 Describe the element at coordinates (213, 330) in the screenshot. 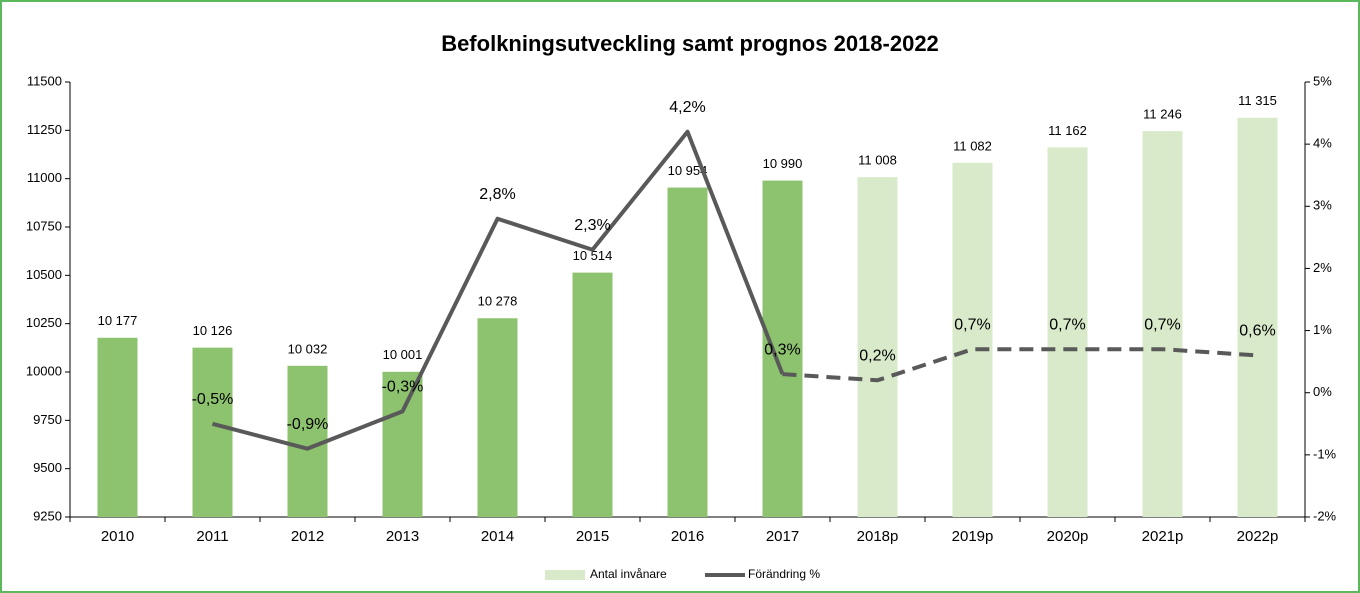

I see `bar-value-label: 10 126` at that location.